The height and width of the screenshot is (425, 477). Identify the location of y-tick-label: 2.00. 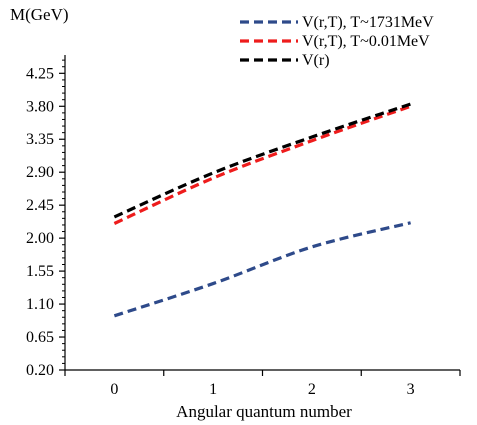
(40, 238).